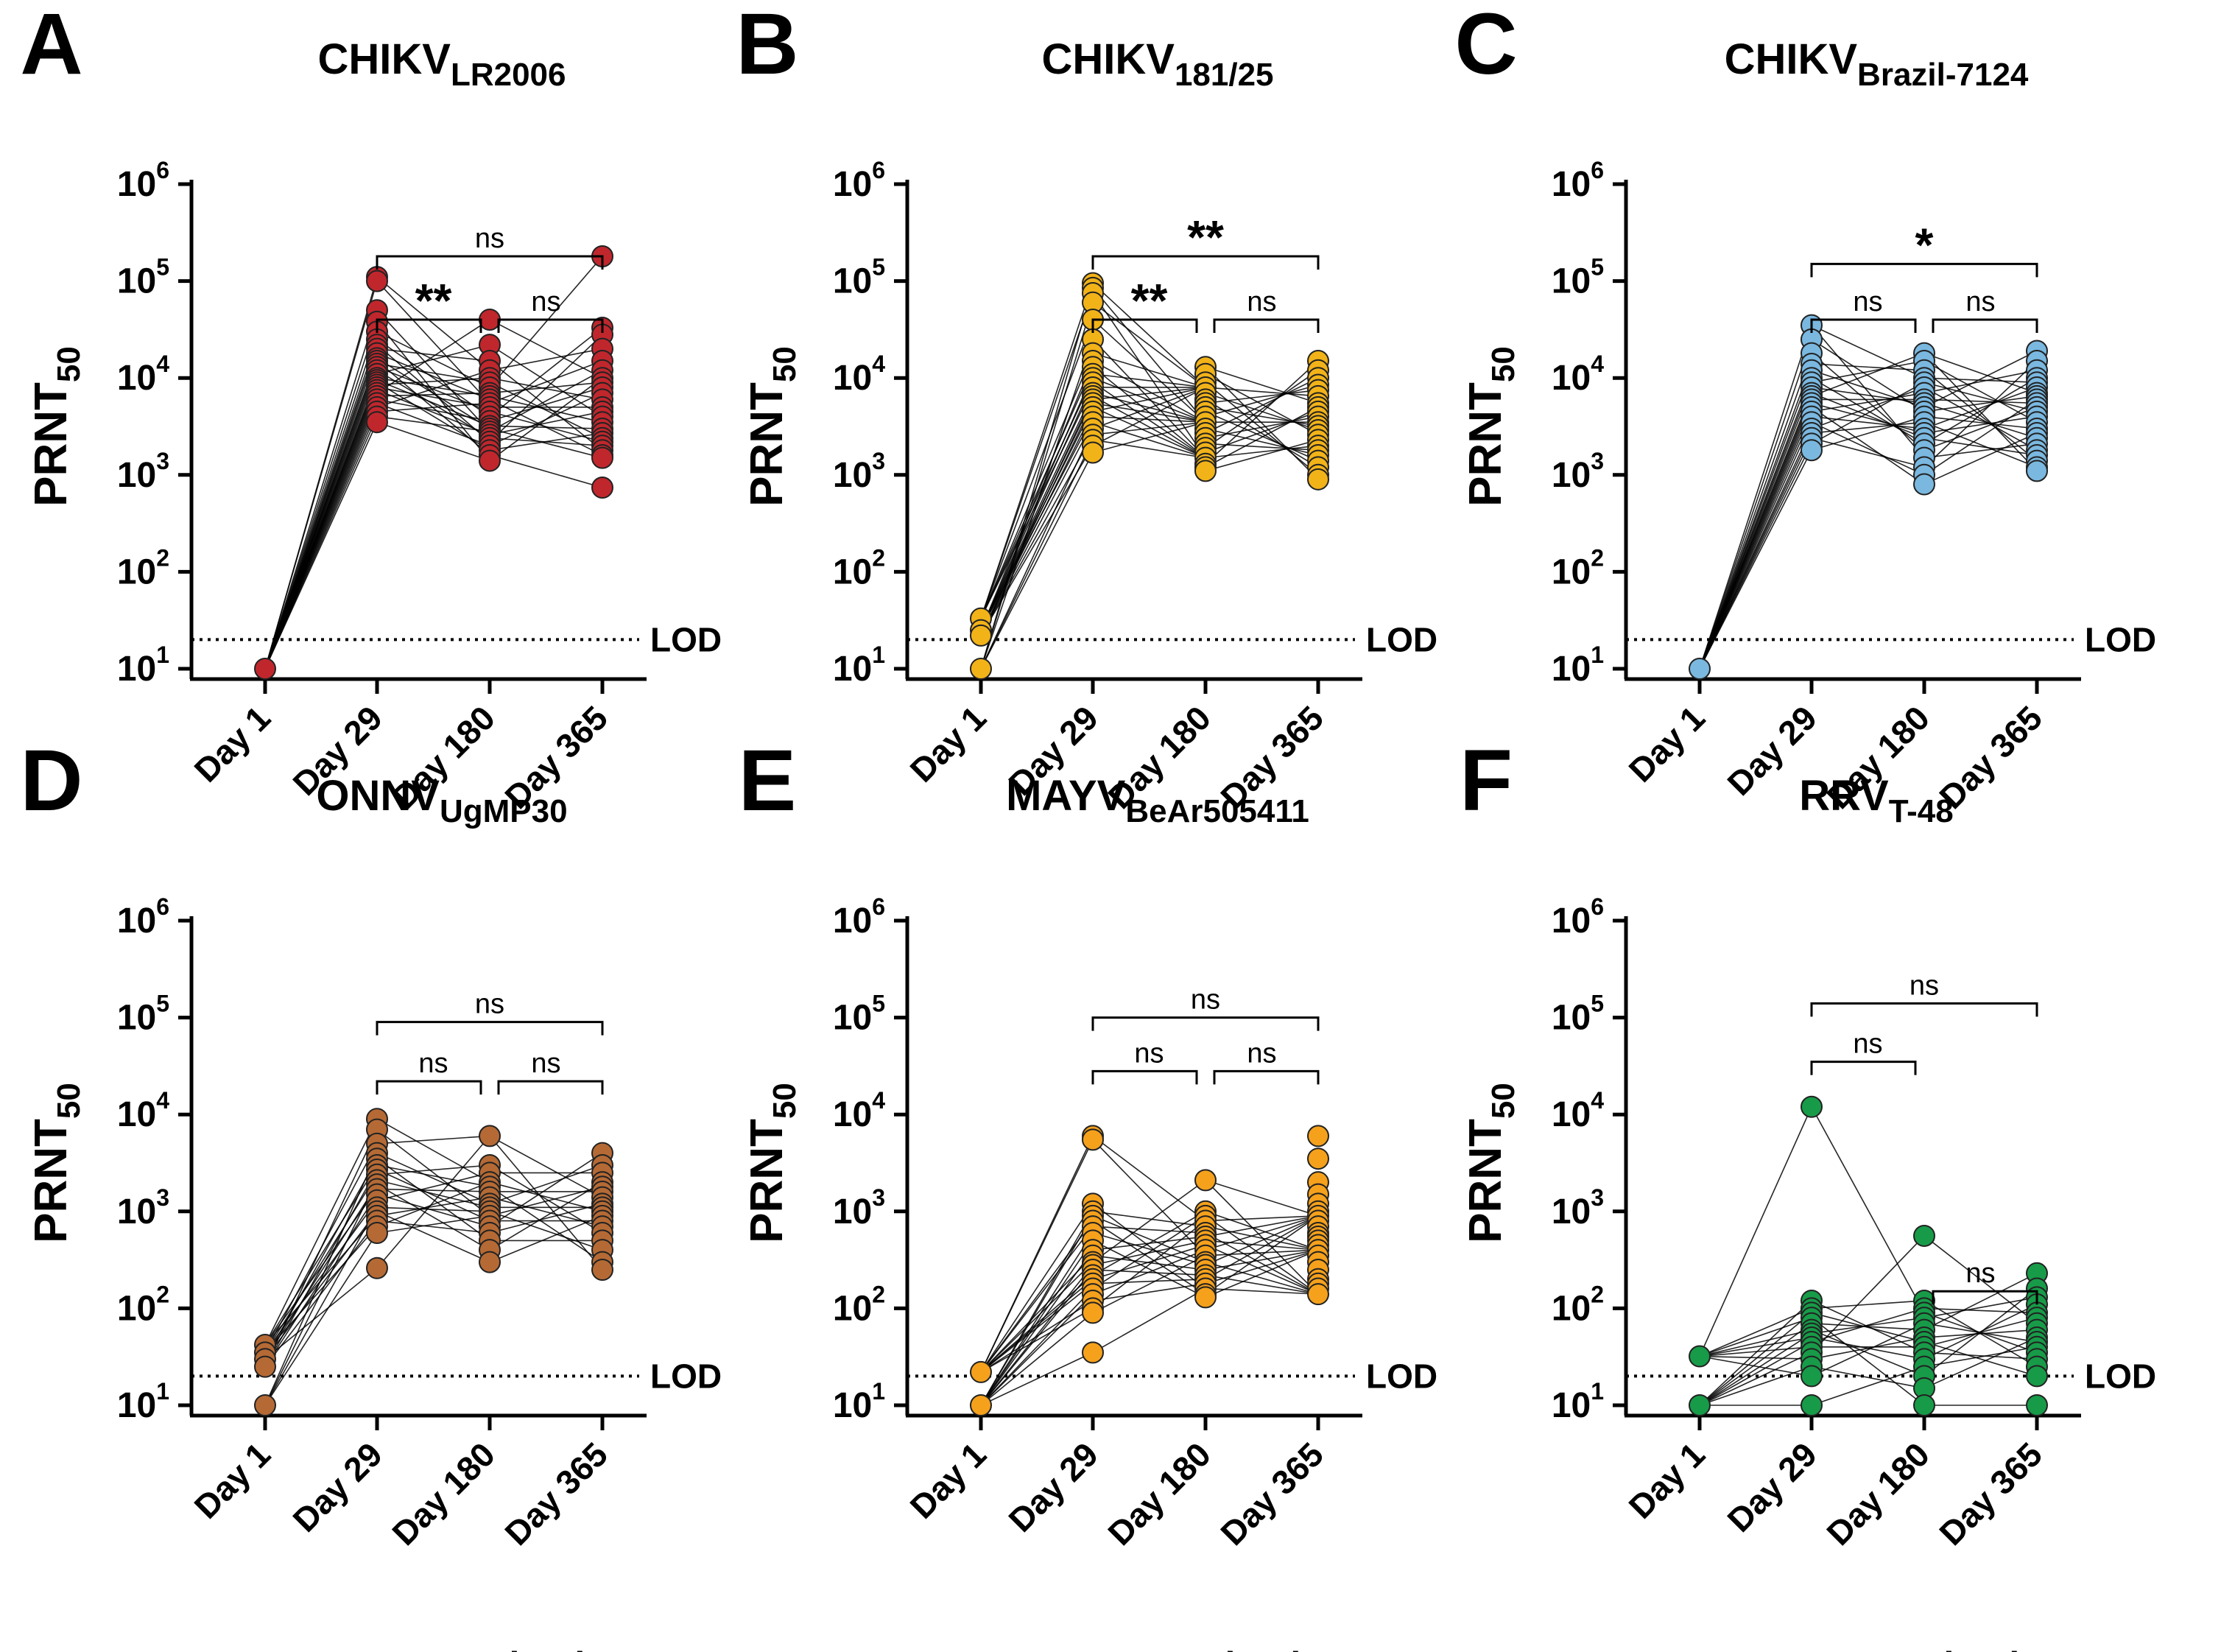 This screenshot has height=1652, width=2221. What do you see at coordinates (878, 1100) in the screenshot?
I see `y-tick-exponent: 4` at bounding box center [878, 1100].